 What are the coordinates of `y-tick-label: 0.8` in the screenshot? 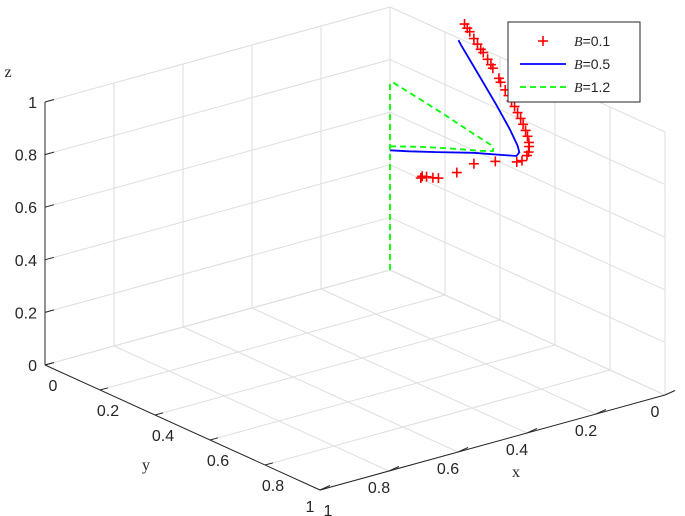 It's located at (379, 488).